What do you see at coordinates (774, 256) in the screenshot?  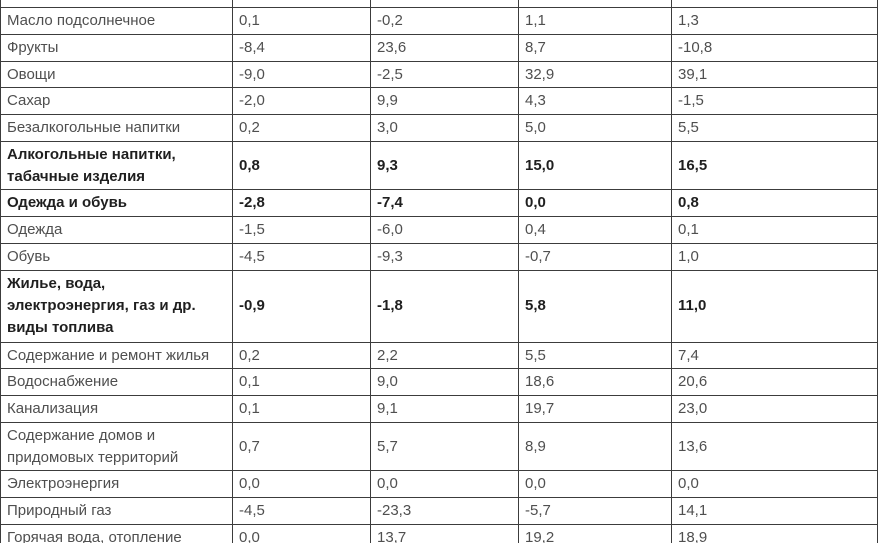 I see `value-cell: 1,0` at bounding box center [774, 256].